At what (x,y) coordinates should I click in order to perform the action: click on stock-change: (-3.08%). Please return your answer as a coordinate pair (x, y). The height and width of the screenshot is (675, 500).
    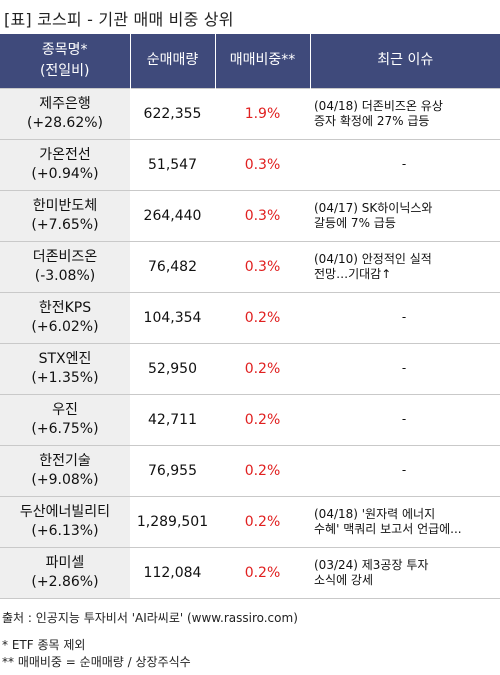
    Looking at the image, I should click on (65, 275).